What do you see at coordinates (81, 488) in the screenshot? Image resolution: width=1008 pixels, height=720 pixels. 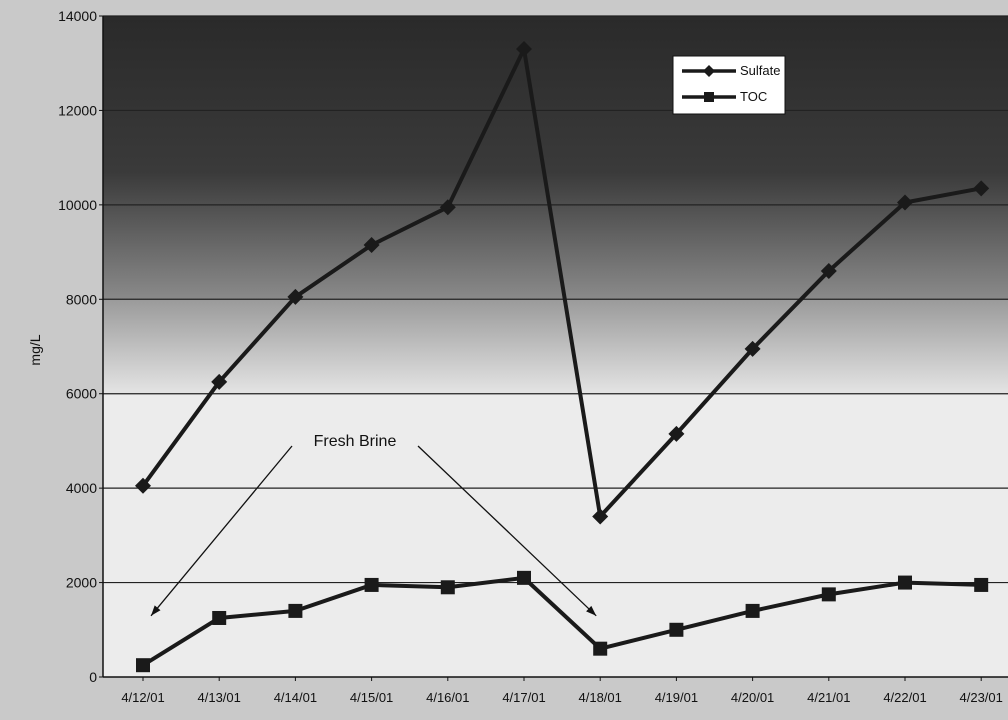 I see `y-tick-label: 4000` at bounding box center [81, 488].